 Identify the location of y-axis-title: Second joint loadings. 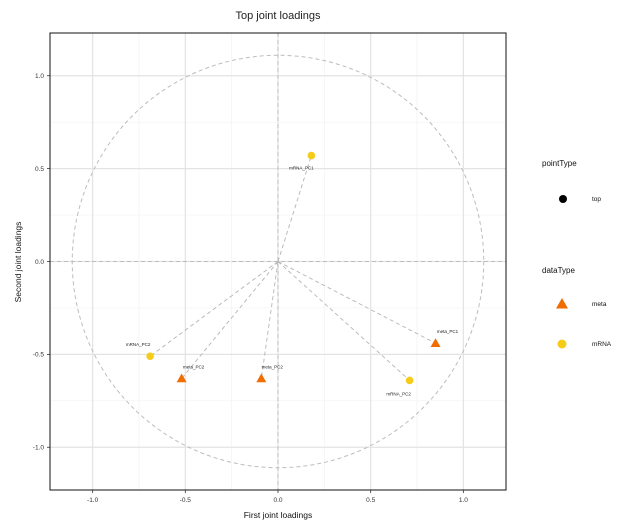
(18, 262).